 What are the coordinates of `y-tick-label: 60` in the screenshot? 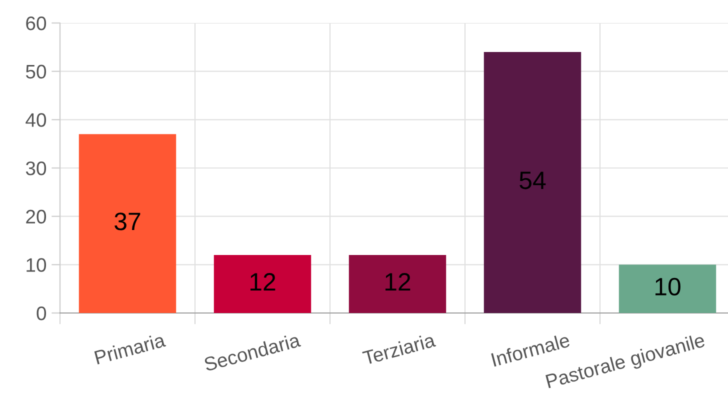 It's located at (36, 23).